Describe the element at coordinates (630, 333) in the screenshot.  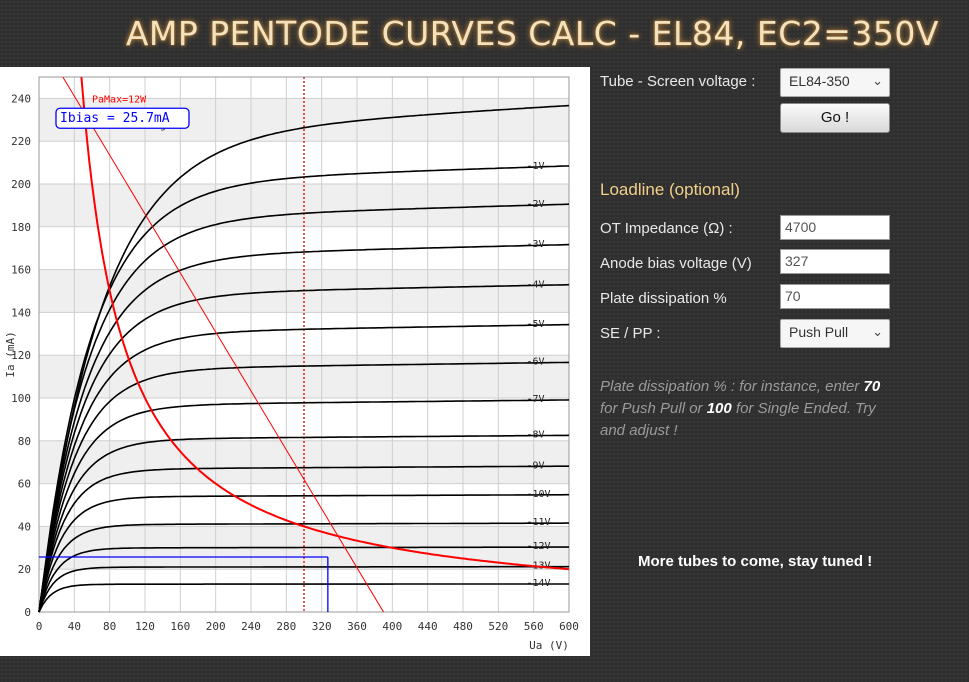
I see `se-pp-label: SE / PP :` at that location.